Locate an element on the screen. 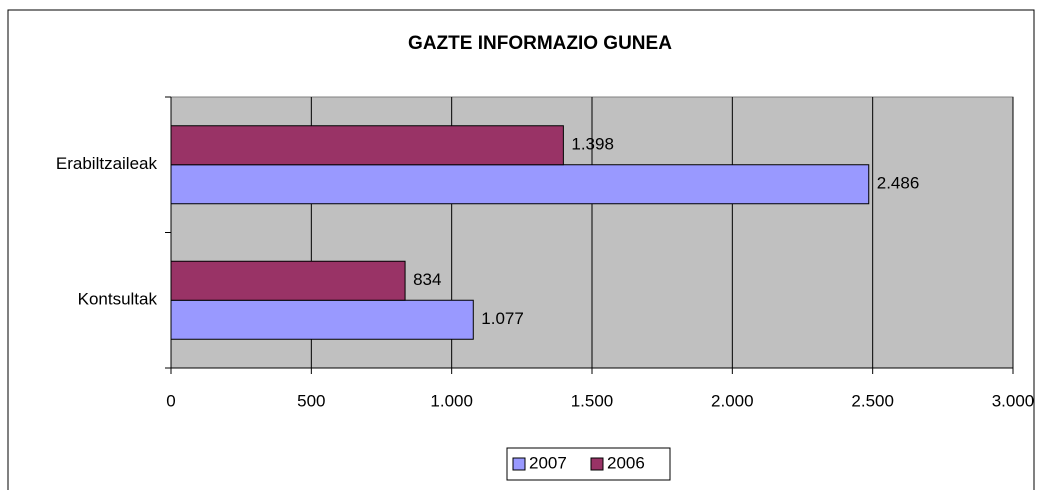 The image size is (1043, 490). x-tick-label: 500 is located at coordinates (311, 400).